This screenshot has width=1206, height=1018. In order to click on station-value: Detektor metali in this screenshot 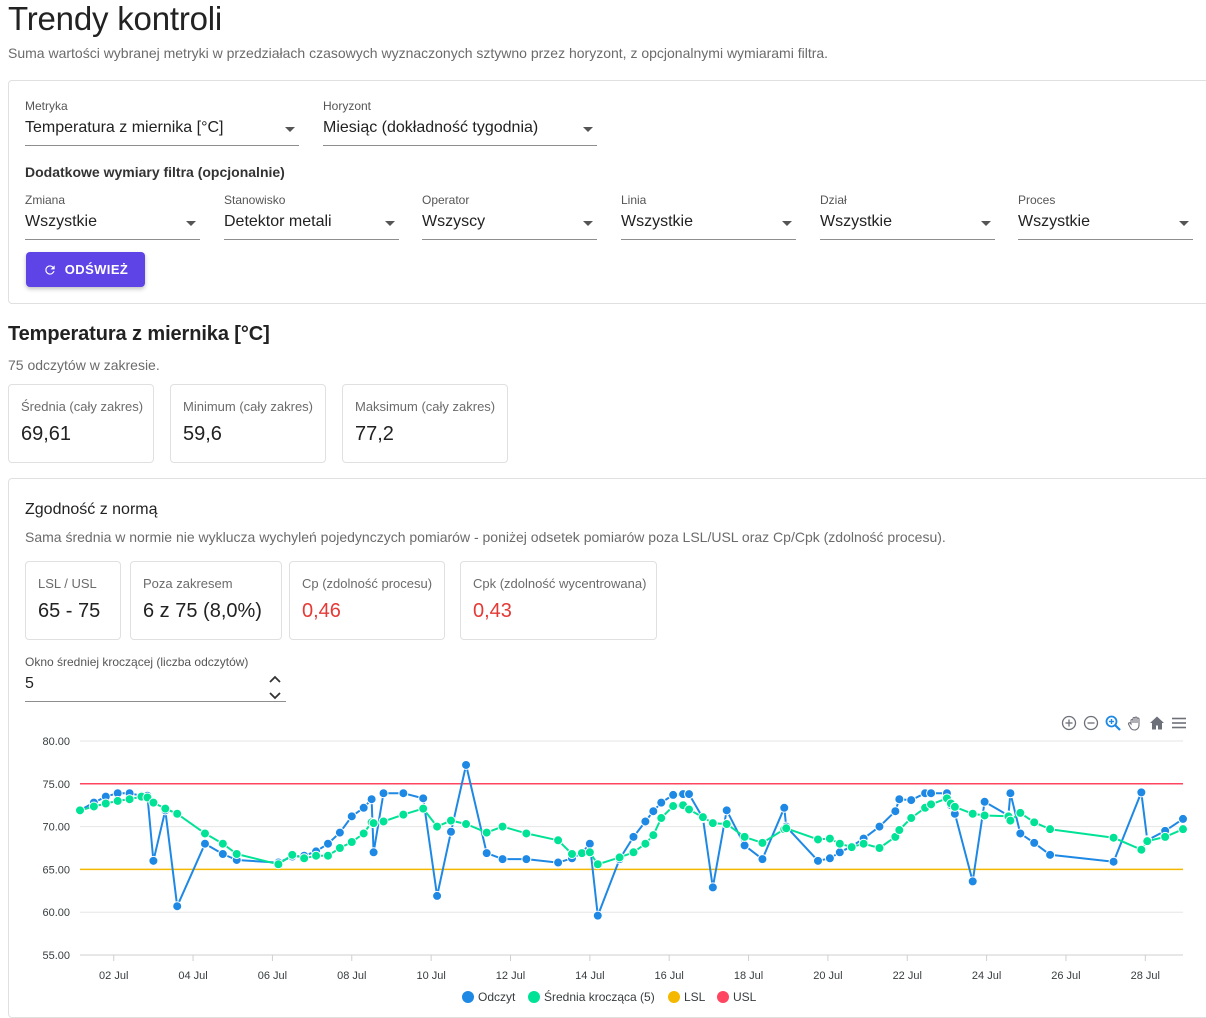, I will do `click(278, 221)`.